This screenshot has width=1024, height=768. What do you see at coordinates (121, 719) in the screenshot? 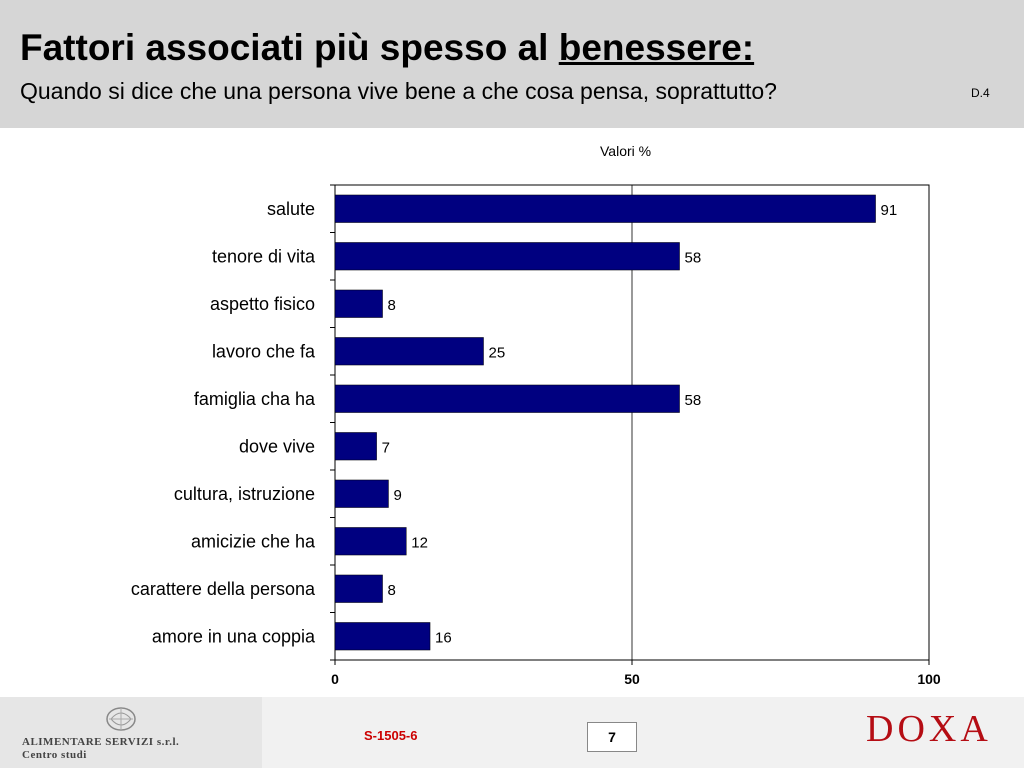
I see `company-logo-icon` at bounding box center [121, 719].